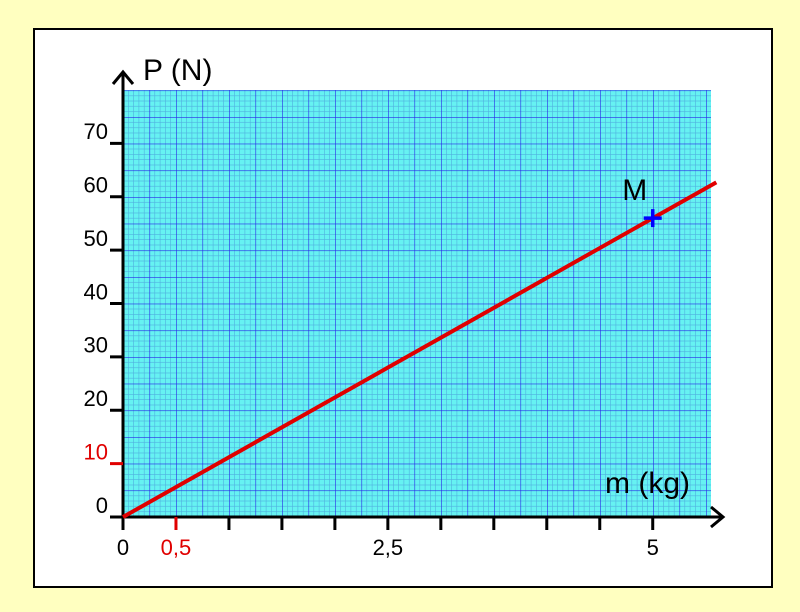 This screenshot has width=800, height=612. Describe the element at coordinates (388, 547) in the screenshot. I see `x-tick-label: 2,5` at that location.